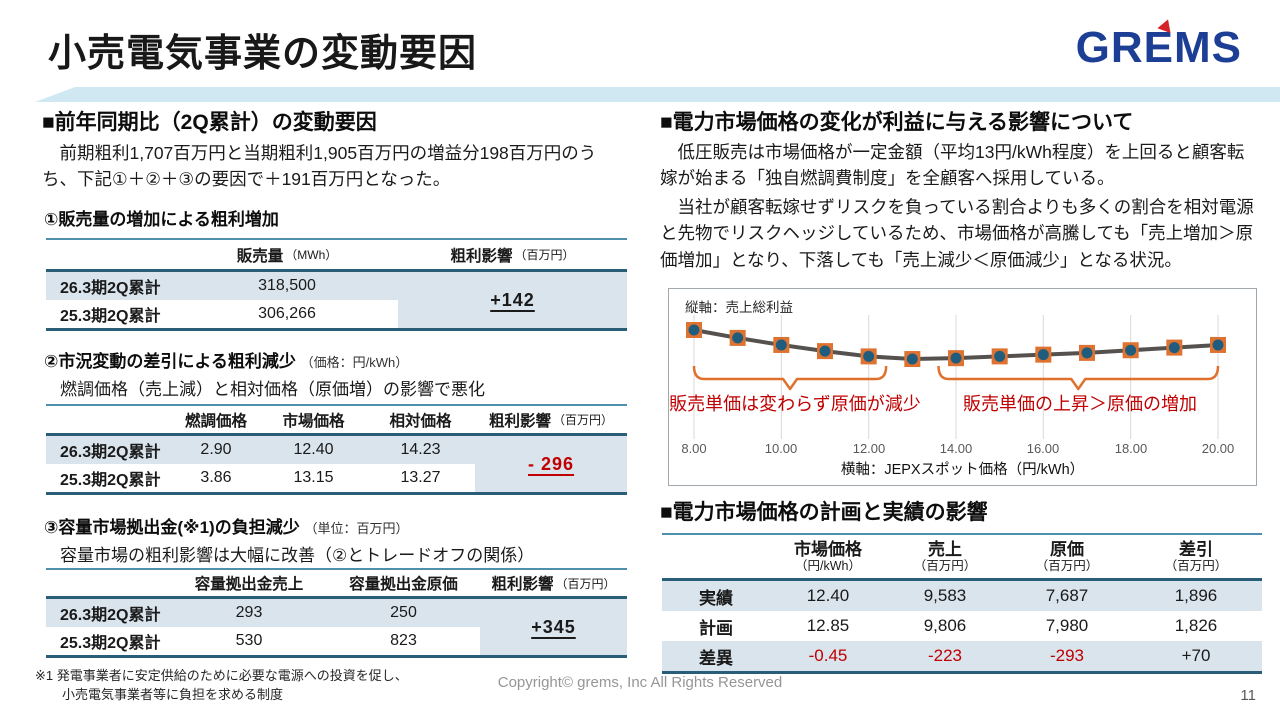 The height and width of the screenshot is (720, 1280). Describe the element at coordinates (828, 596) in the screenshot. I see `table4-actual-price: 12.40` at that location.